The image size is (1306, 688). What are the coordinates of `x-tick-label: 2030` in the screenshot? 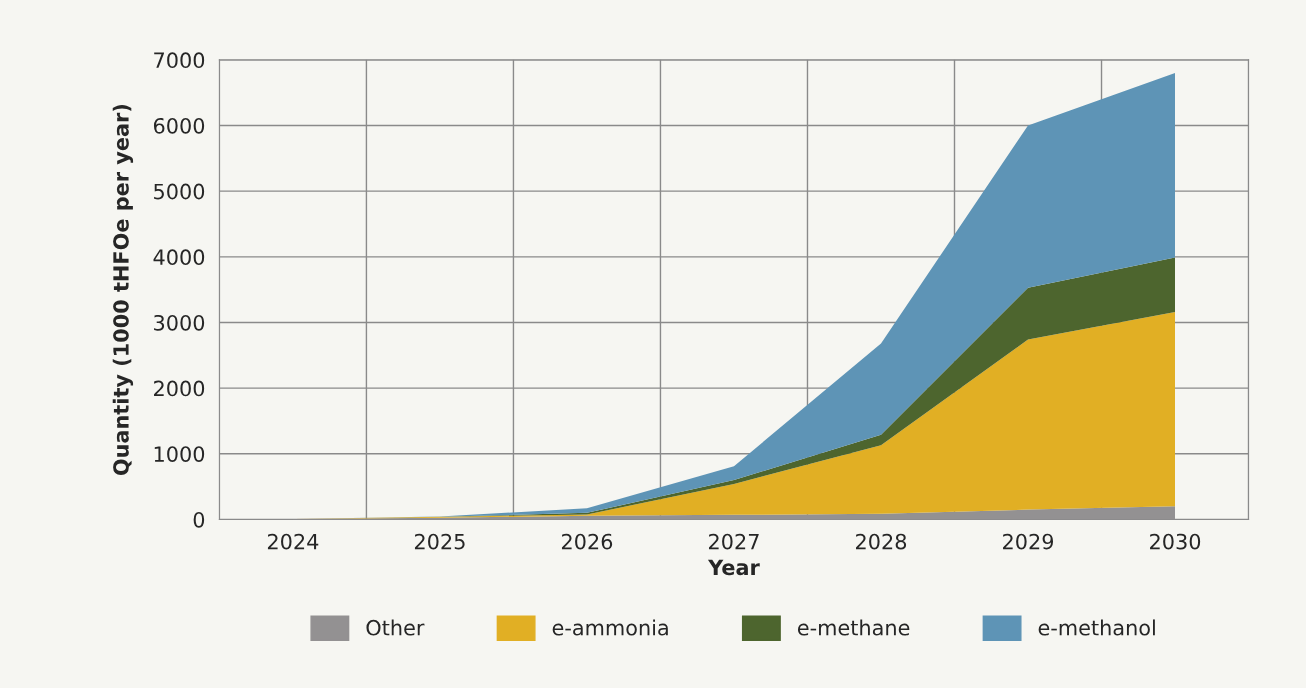 It's located at (1175, 541).